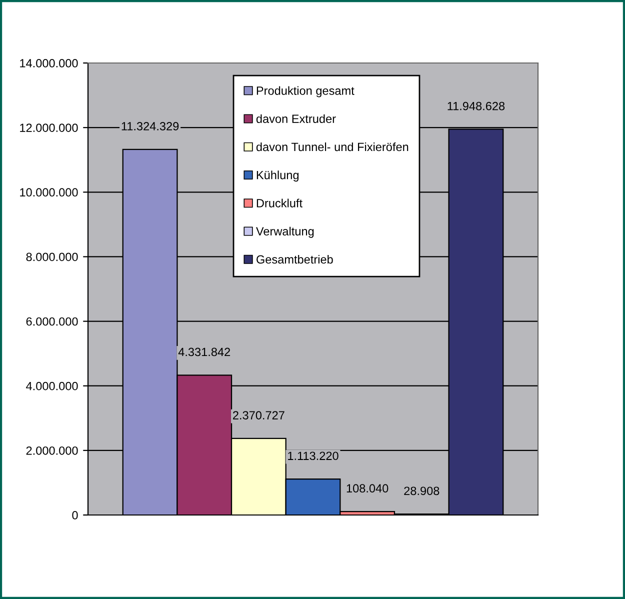 The height and width of the screenshot is (599, 625). Describe the element at coordinates (422, 491) in the screenshot. I see `data-label: 28.908` at that location.